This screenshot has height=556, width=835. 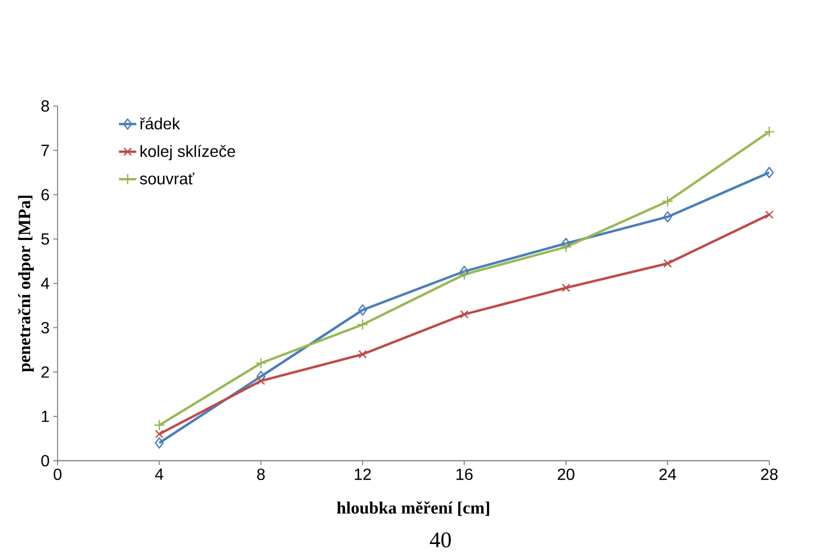 I want to click on x-tick-label: 12, so click(x=362, y=474).